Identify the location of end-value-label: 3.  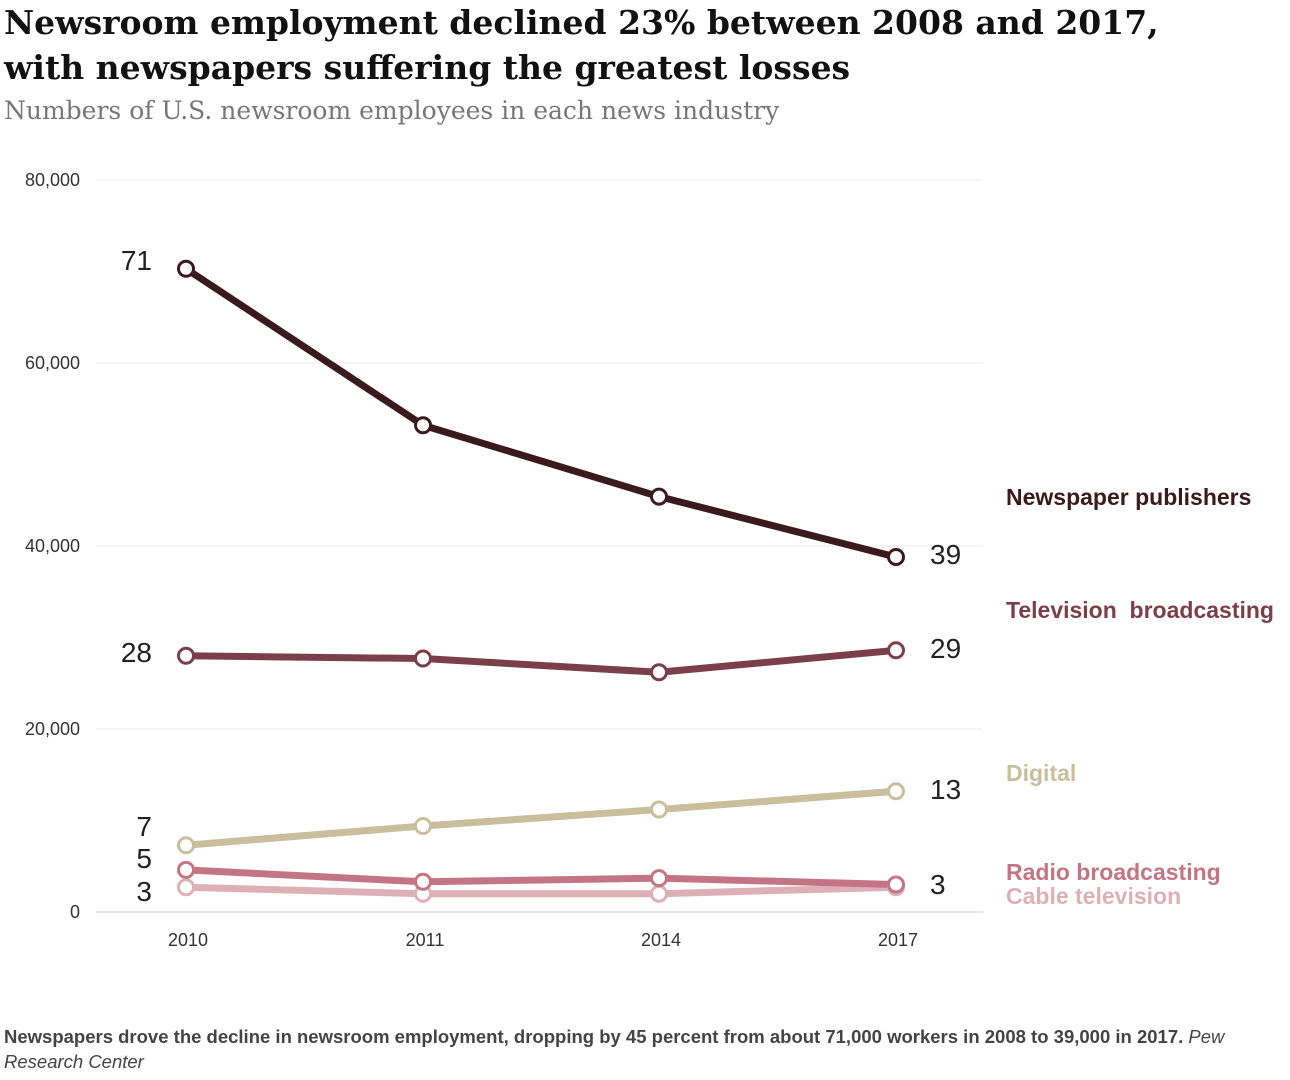
(938, 884).